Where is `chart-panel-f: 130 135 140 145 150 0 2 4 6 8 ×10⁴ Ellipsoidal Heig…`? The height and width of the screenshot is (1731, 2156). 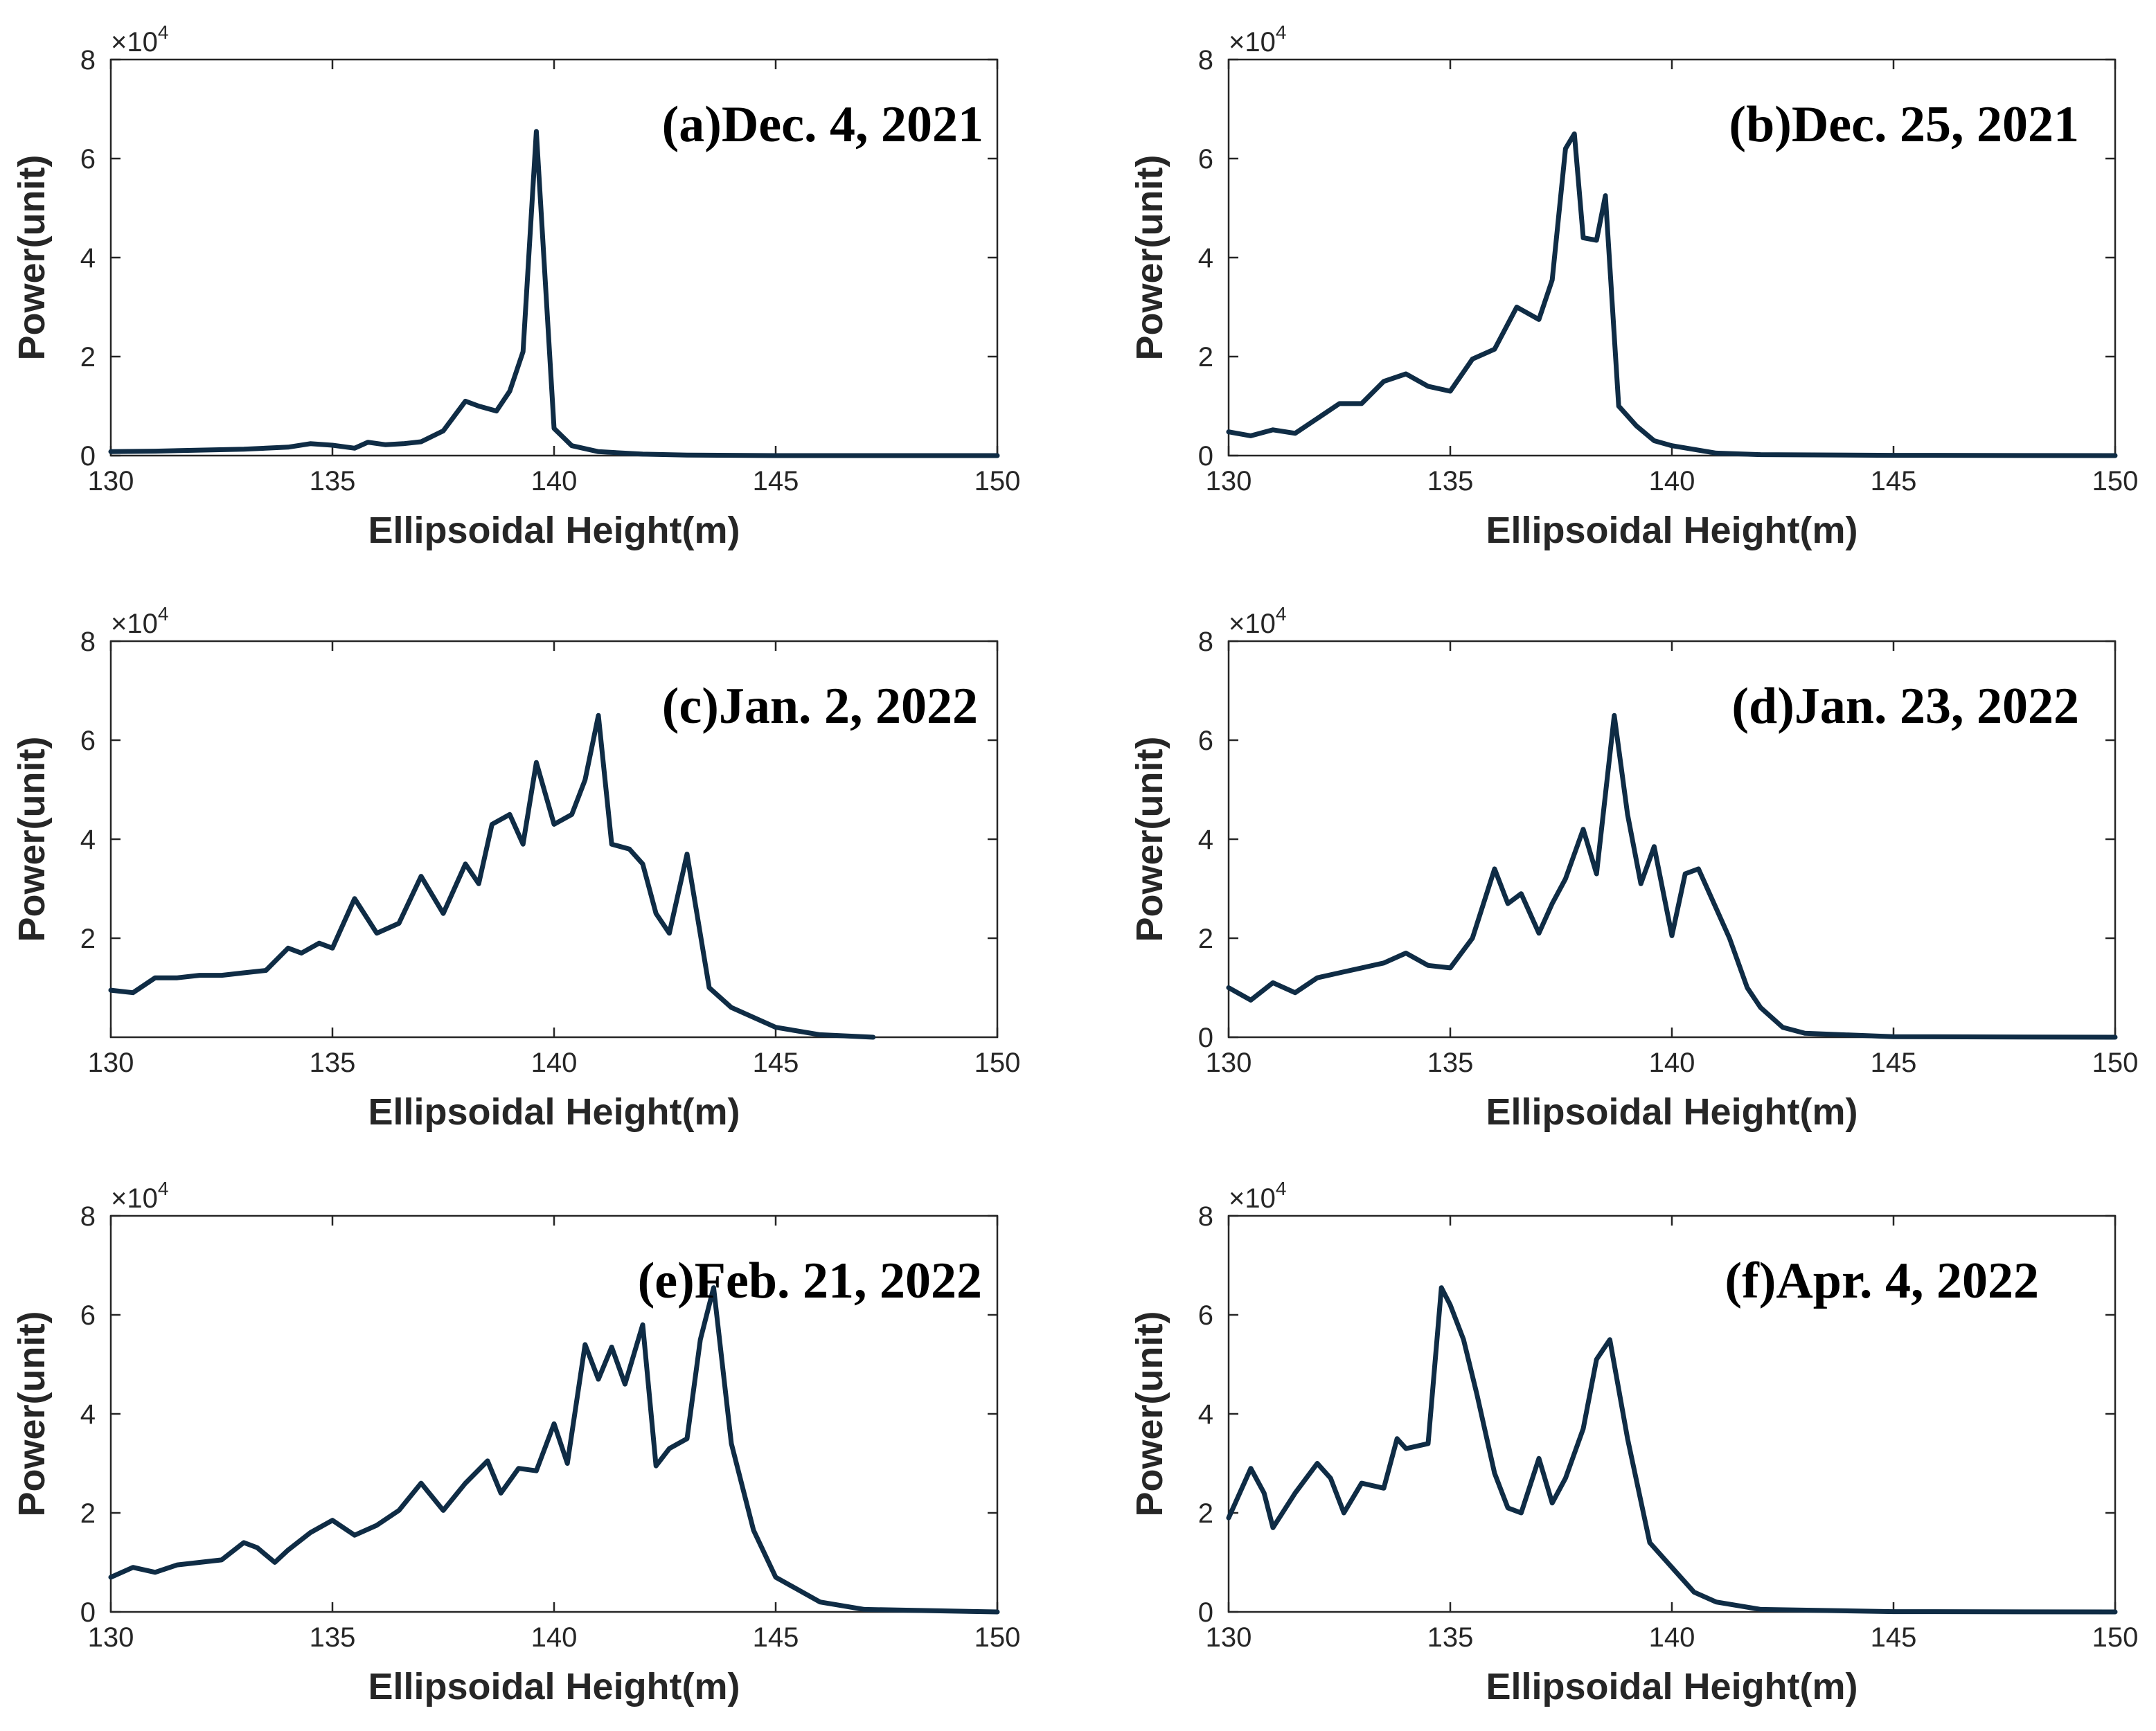 chart-panel-f: 130 135 140 145 150 0 2 4 6 8 ×10⁴ Ellipsoidal Heig… is located at coordinates (1634, 1443).